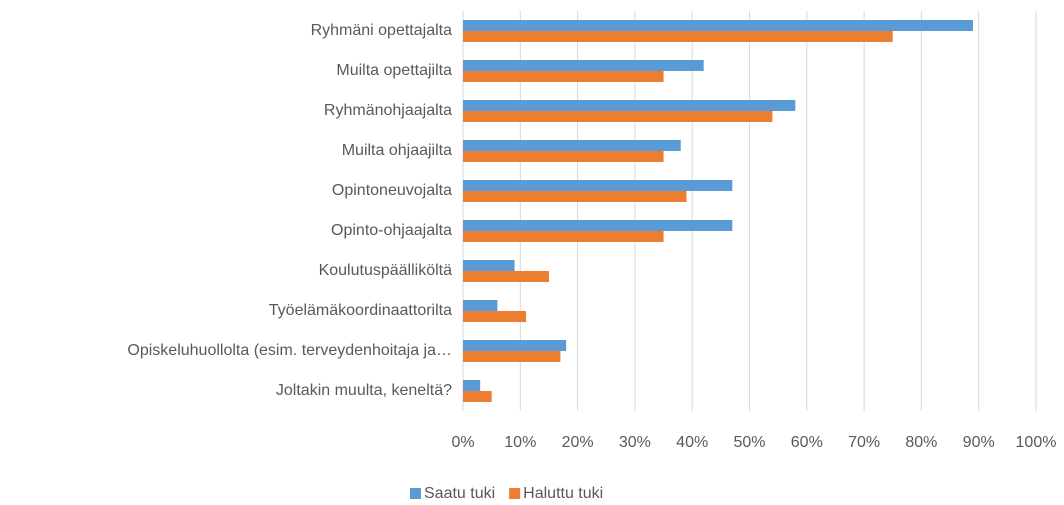  What do you see at coordinates (578, 442) in the screenshot?
I see `x-tick-label: 20%` at bounding box center [578, 442].